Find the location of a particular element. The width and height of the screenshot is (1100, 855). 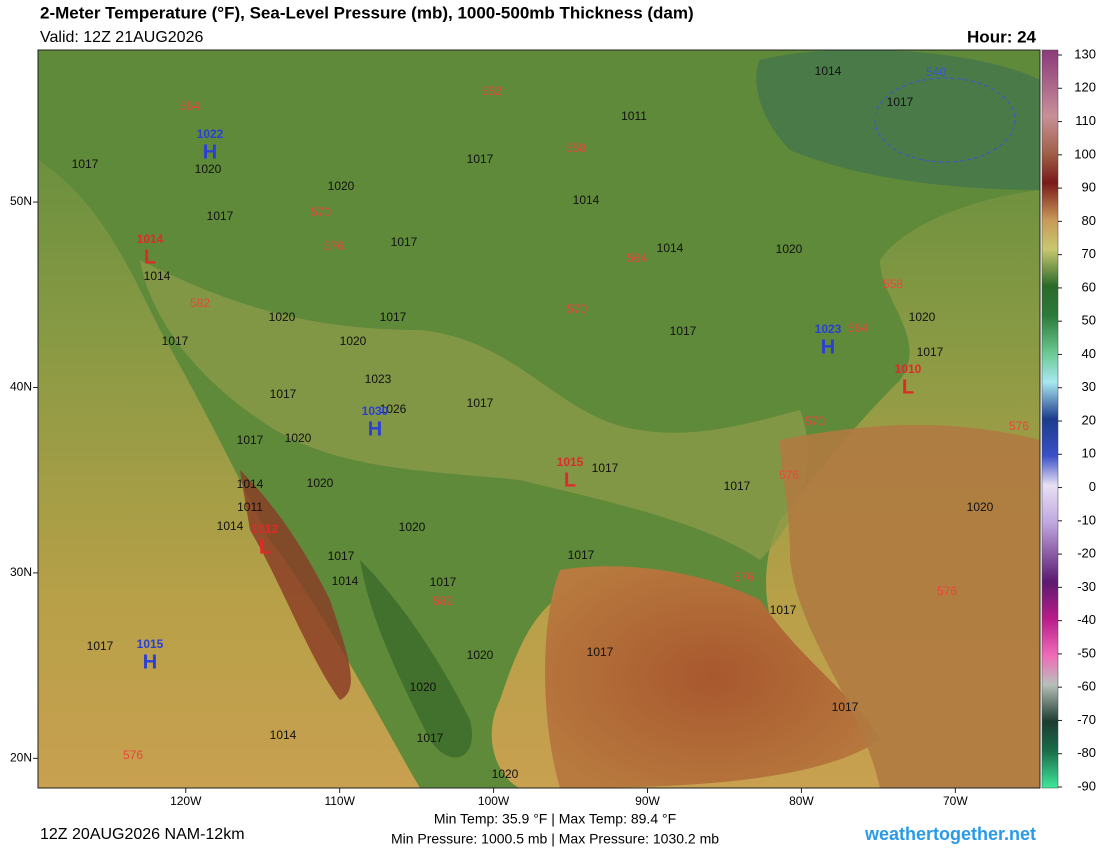

temp-range: Min Temp: 35.9 °F | Max Temp: 89.4 °F is located at coordinates (555, 819).